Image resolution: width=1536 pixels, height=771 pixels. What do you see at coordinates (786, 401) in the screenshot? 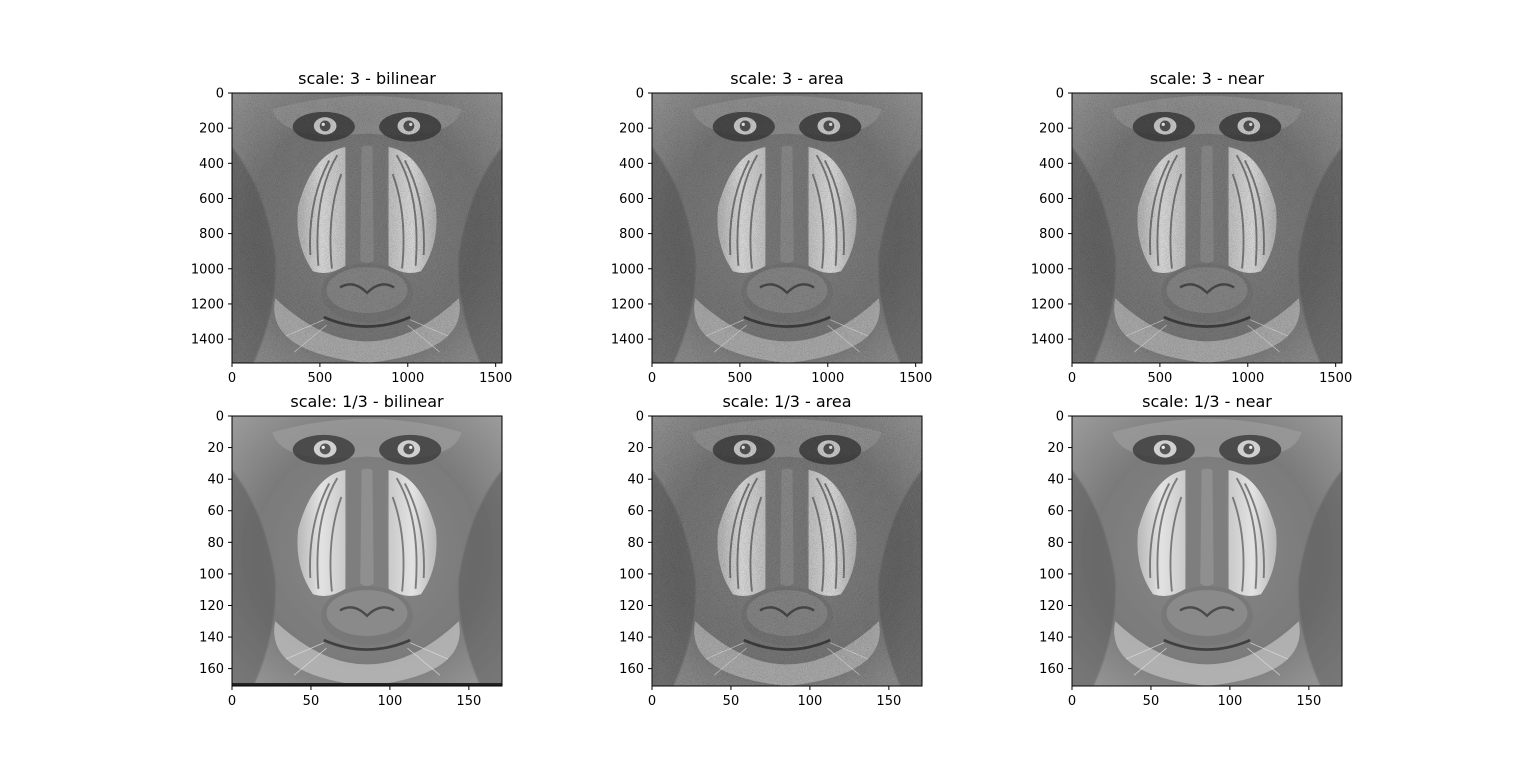
I see `subplot-title: scale: 1/3 - area` at bounding box center [786, 401].